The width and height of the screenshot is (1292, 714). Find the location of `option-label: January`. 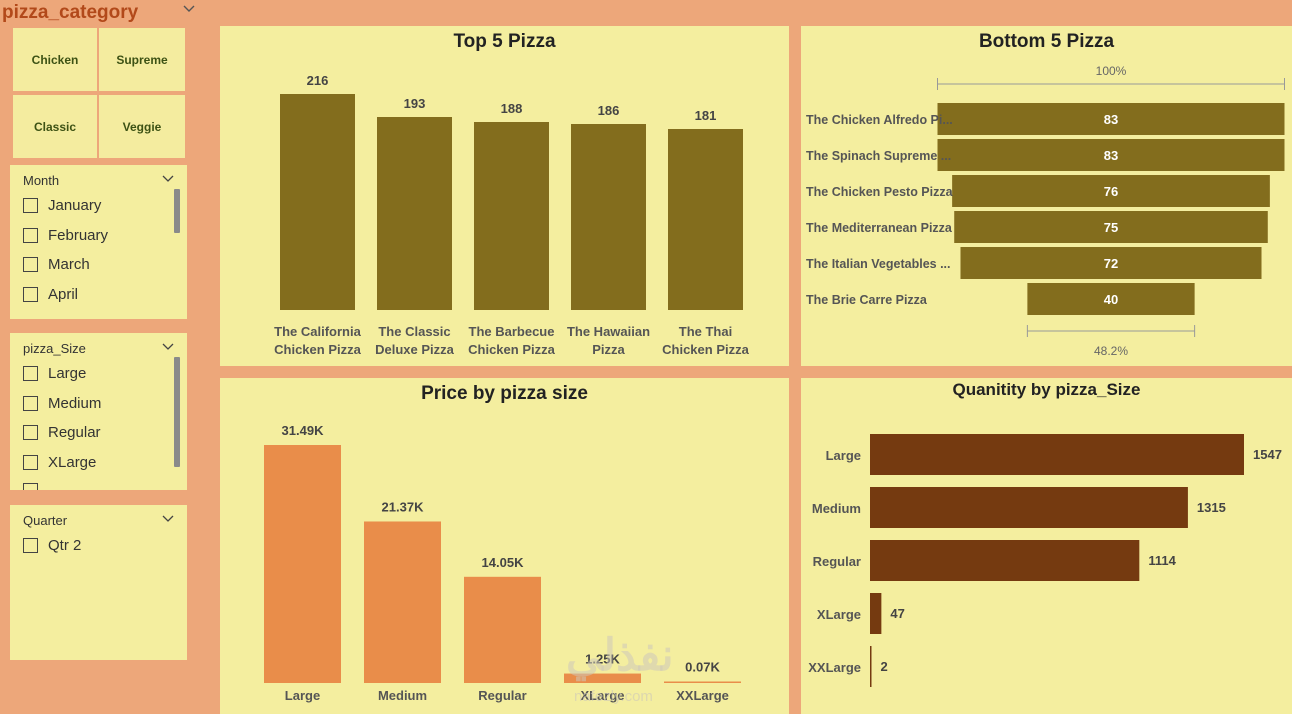

option-label: January is located at coordinates (75, 205).